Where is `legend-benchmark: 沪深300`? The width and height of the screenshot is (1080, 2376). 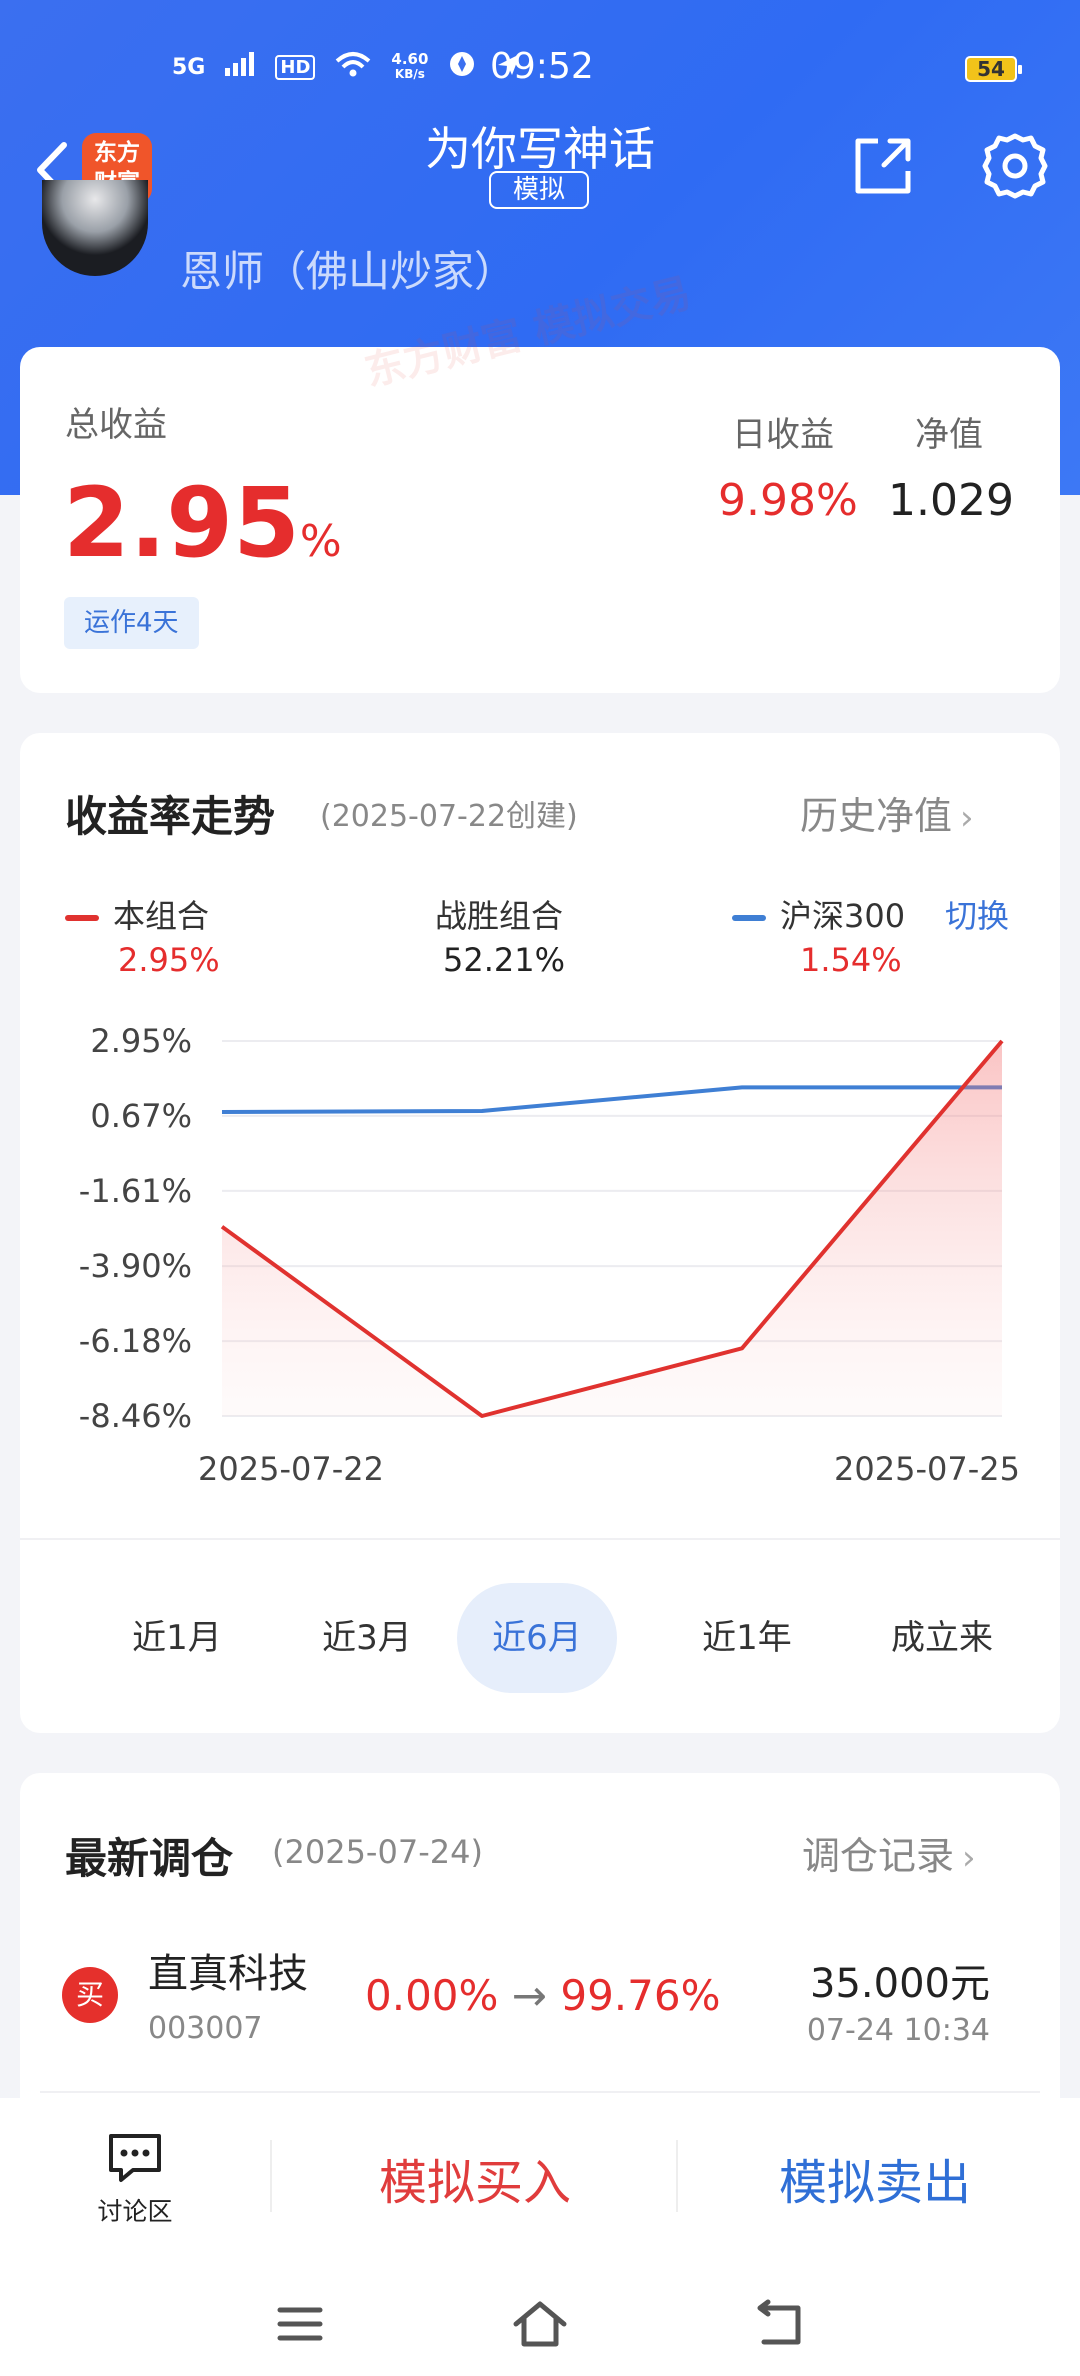
legend-benchmark: 沪深300 is located at coordinates (818, 914).